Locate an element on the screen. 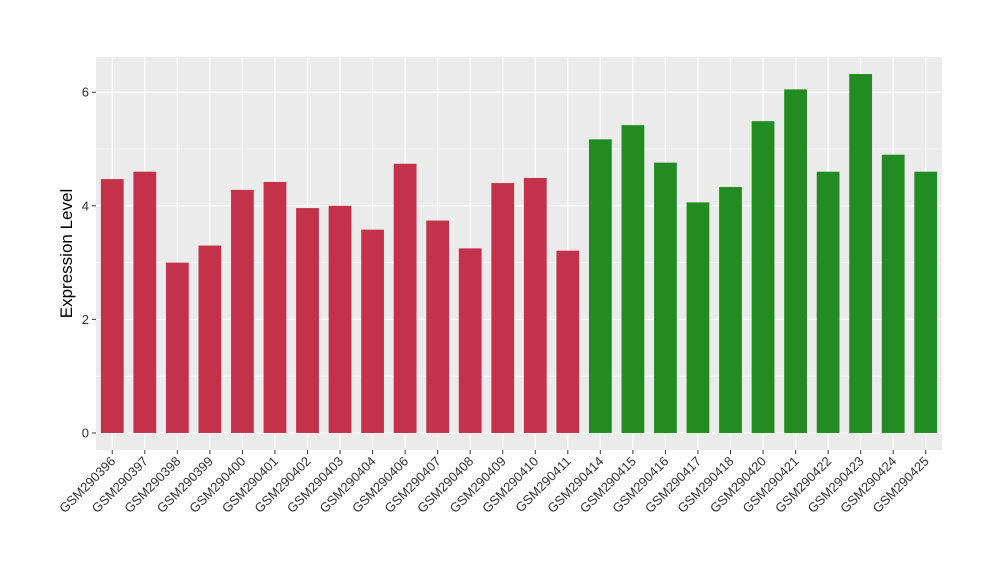 The image size is (1000, 580). y-tick-label: 0 is located at coordinates (85, 432).